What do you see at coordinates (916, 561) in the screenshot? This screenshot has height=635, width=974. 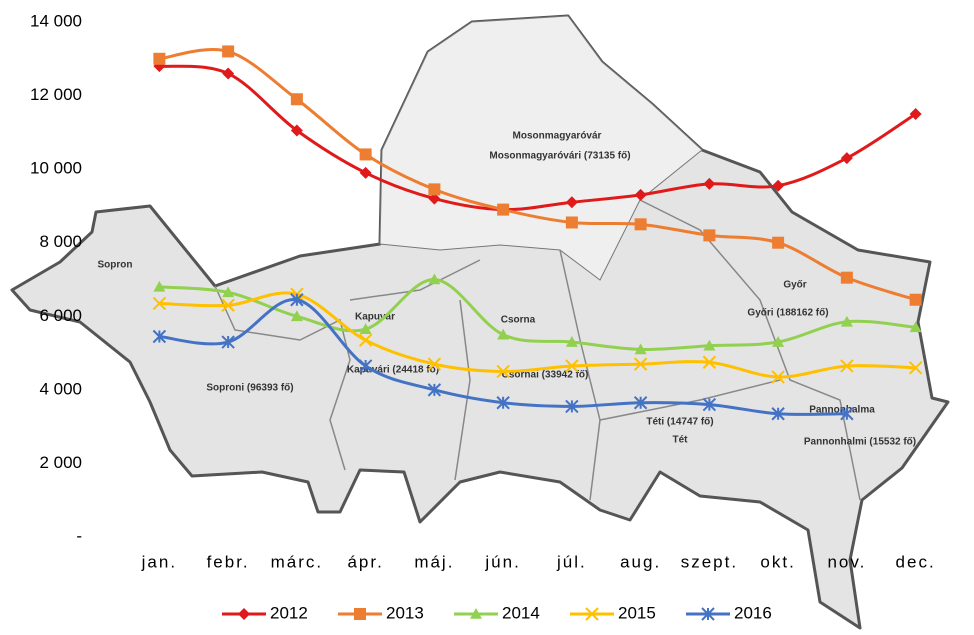 I see `x-tick-label: dec.` at bounding box center [916, 561].